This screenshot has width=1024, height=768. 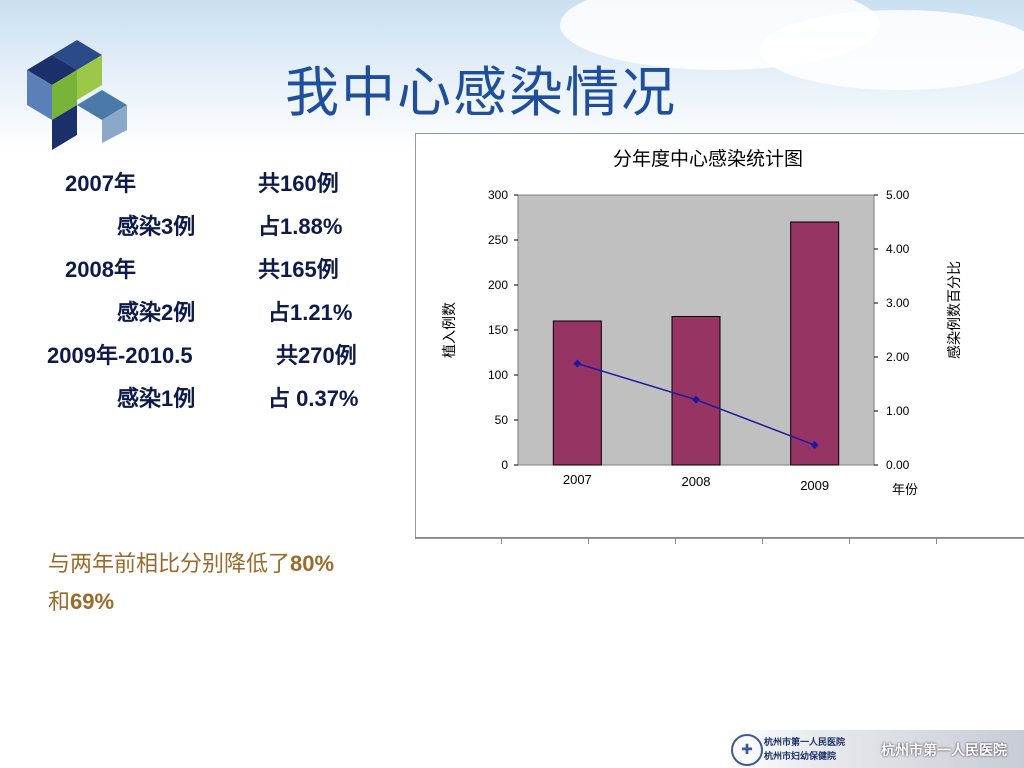 What do you see at coordinates (814, 485) in the screenshot?
I see `x-tick-label: 2009` at bounding box center [814, 485].